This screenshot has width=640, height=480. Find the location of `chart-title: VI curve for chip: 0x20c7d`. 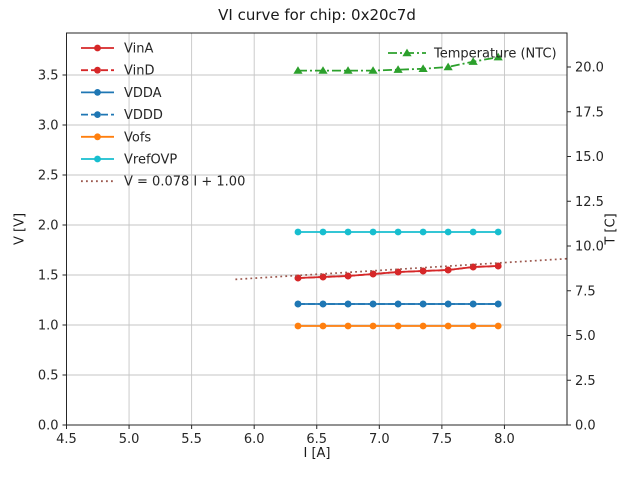

chart-title: VI curve for chip: 0x20c7d is located at coordinates (317, 15).